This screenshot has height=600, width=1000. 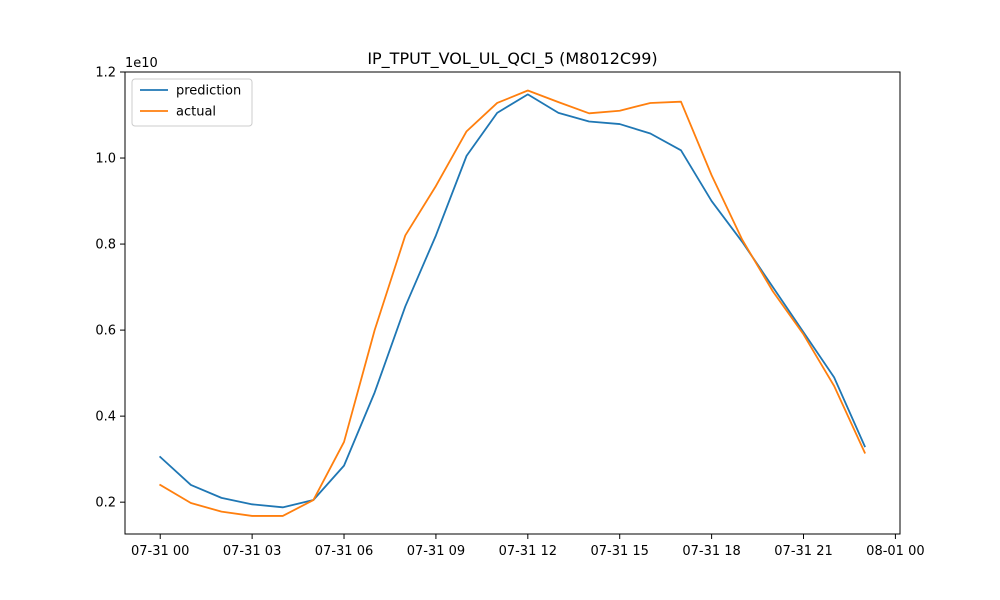 I want to click on legend: prediction actual, so click(x=192, y=102).